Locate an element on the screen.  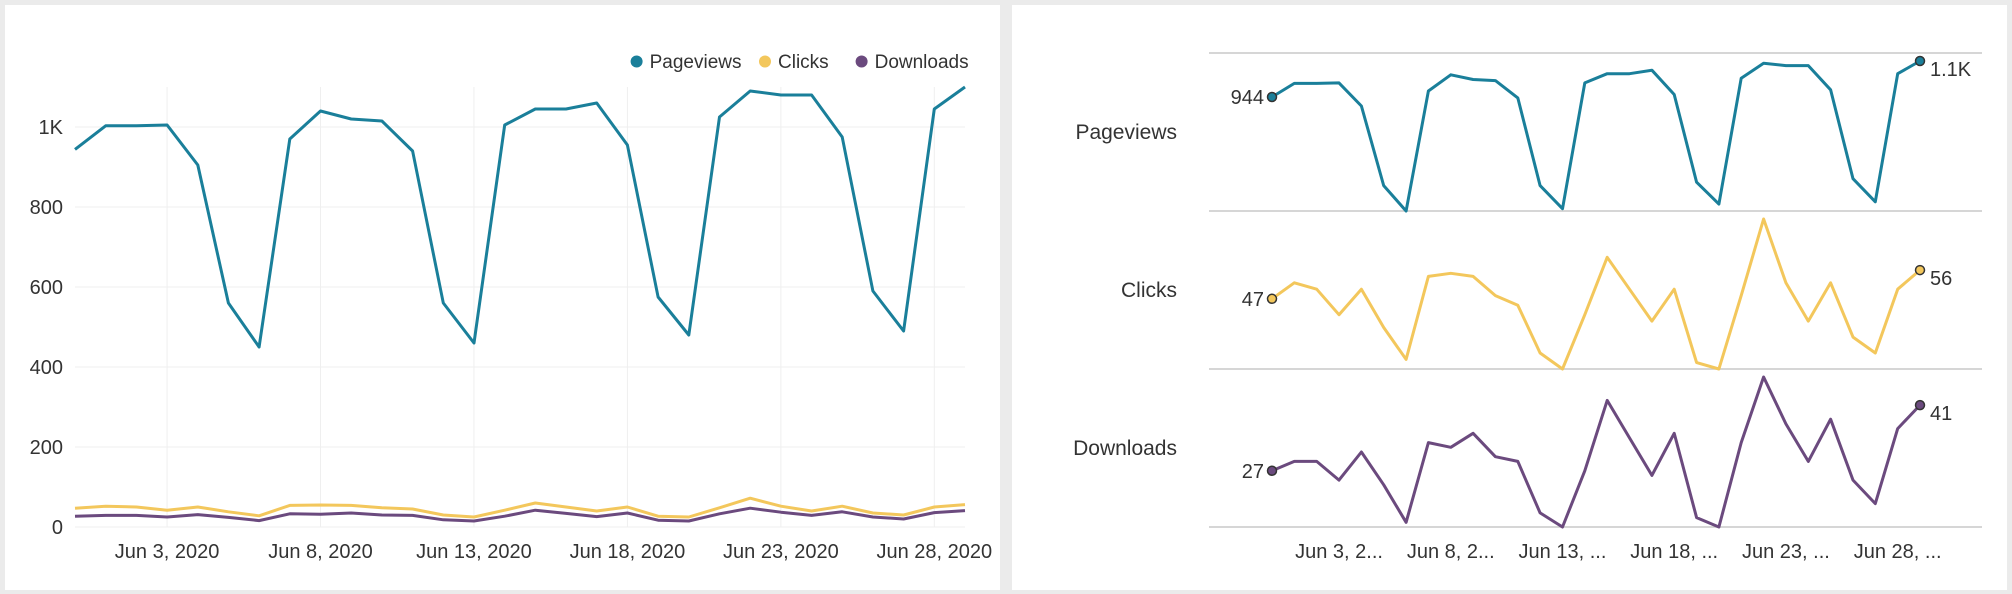
legend-label-downloads: Downloads is located at coordinates (922, 62).